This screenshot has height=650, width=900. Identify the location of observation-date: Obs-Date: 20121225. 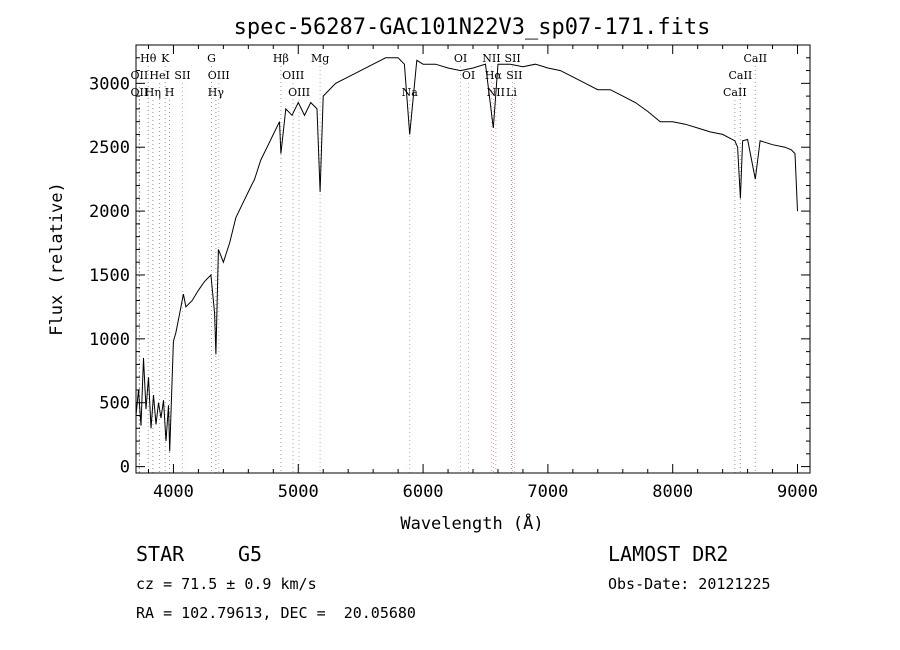
(689, 584).